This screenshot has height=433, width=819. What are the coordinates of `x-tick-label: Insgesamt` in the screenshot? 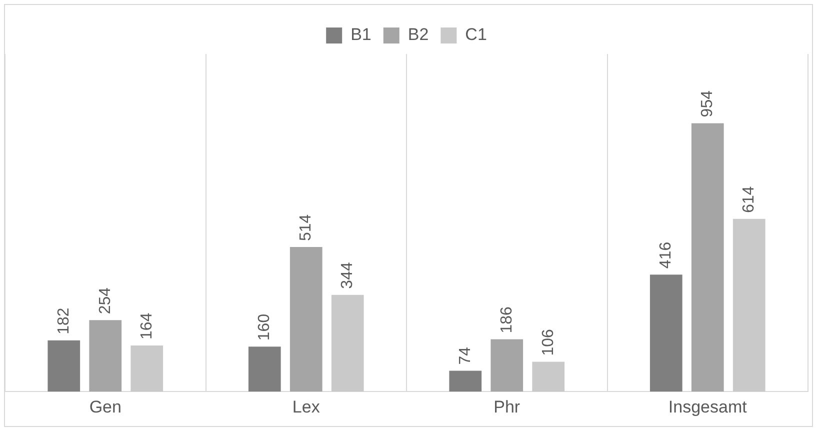 It's located at (708, 406).